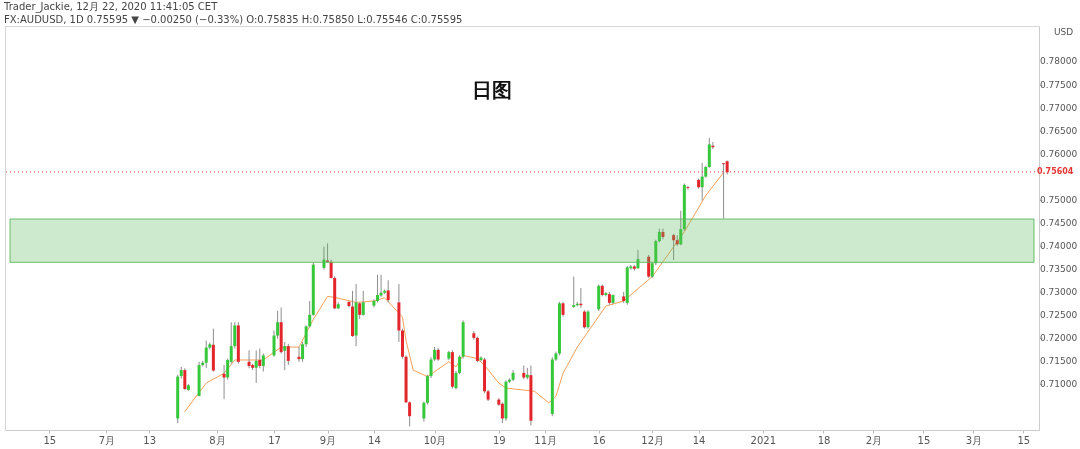  I want to click on x-tick-label: 12月, so click(653, 440).